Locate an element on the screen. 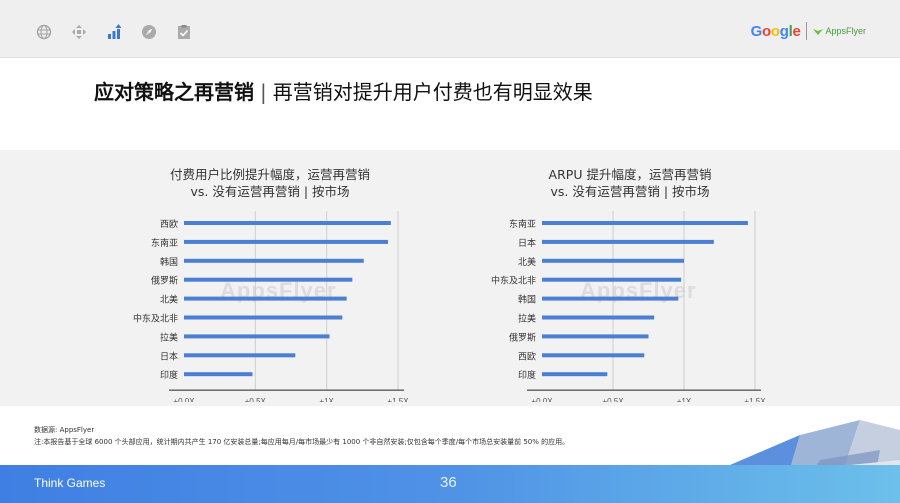 The image size is (900, 503). page-number: 36 is located at coordinates (448, 482).